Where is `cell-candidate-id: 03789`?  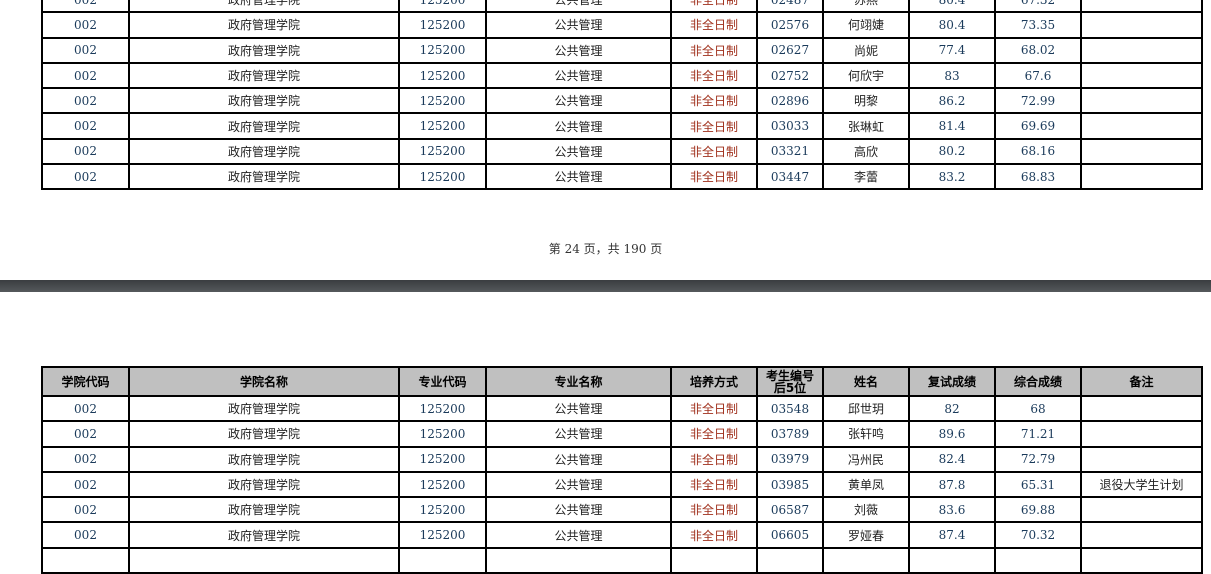 cell-candidate-id: 03789 is located at coordinates (790, 434).